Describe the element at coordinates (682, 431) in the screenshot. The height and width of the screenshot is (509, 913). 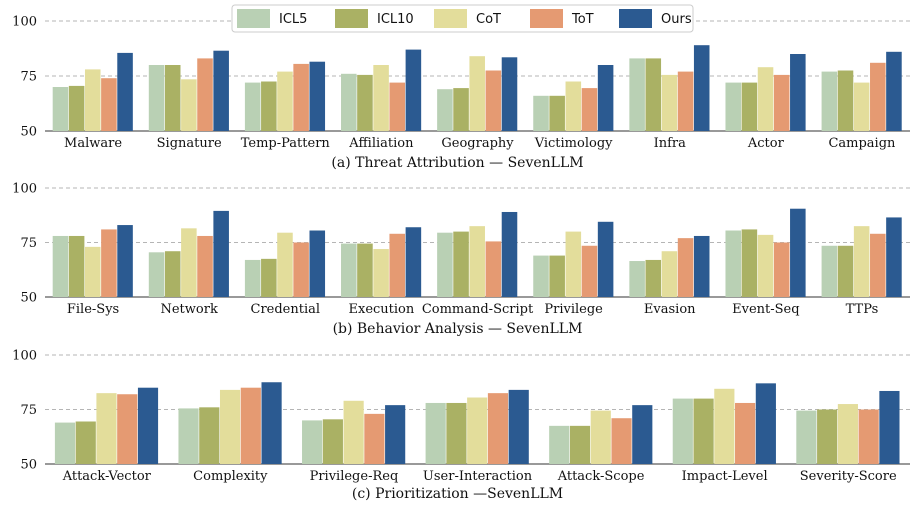
I see `bar-icl5-impact-level` at that location.